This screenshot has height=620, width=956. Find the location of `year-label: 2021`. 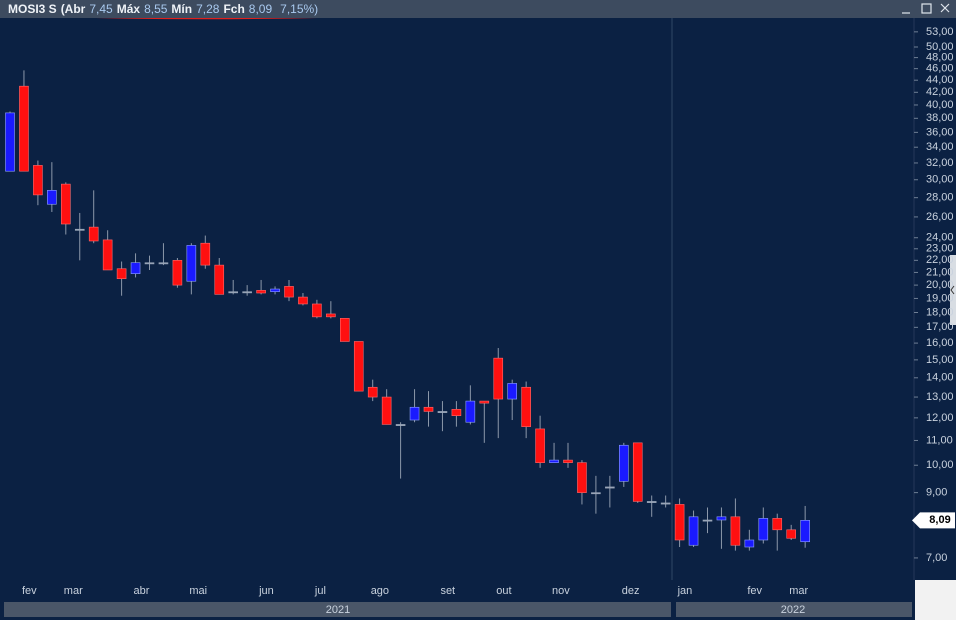

year-label: 2021 is located at coordinates (338, 610).